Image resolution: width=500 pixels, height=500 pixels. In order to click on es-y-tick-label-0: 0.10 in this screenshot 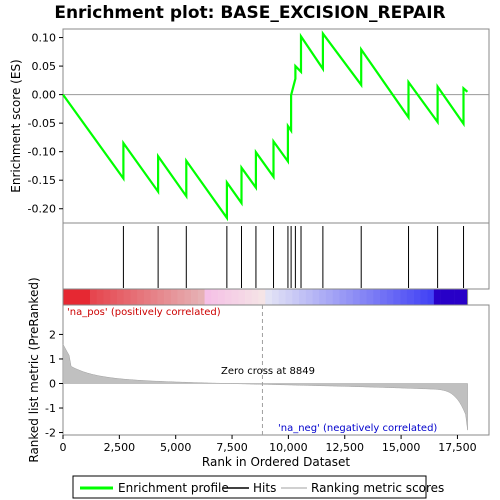, I will do `click(44, 38)`.